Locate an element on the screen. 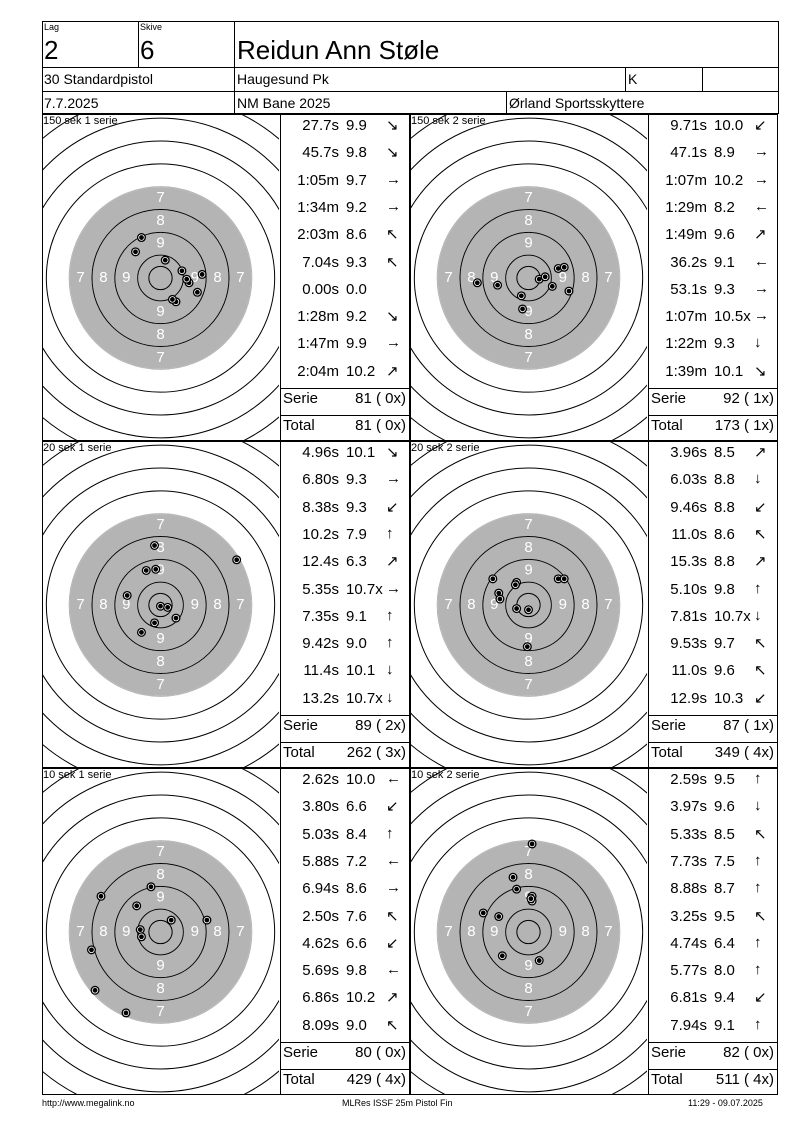  shot-direction-icon: ↗ is located at coordinates (392, 998).